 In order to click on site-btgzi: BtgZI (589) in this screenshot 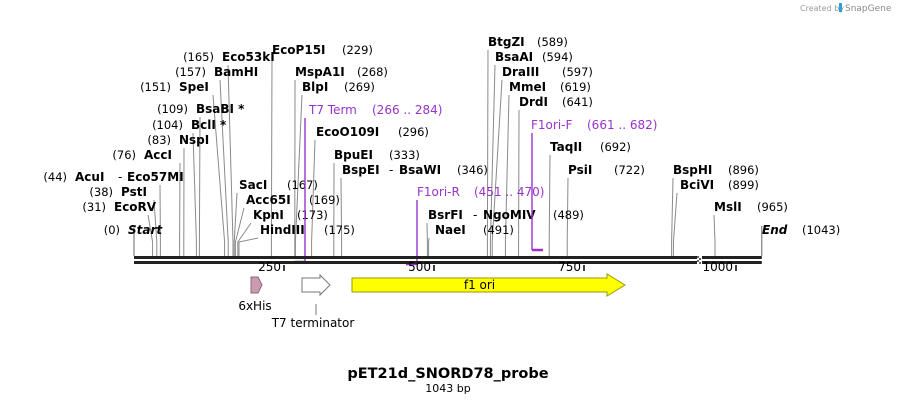, I will do `click(528, 42)`.